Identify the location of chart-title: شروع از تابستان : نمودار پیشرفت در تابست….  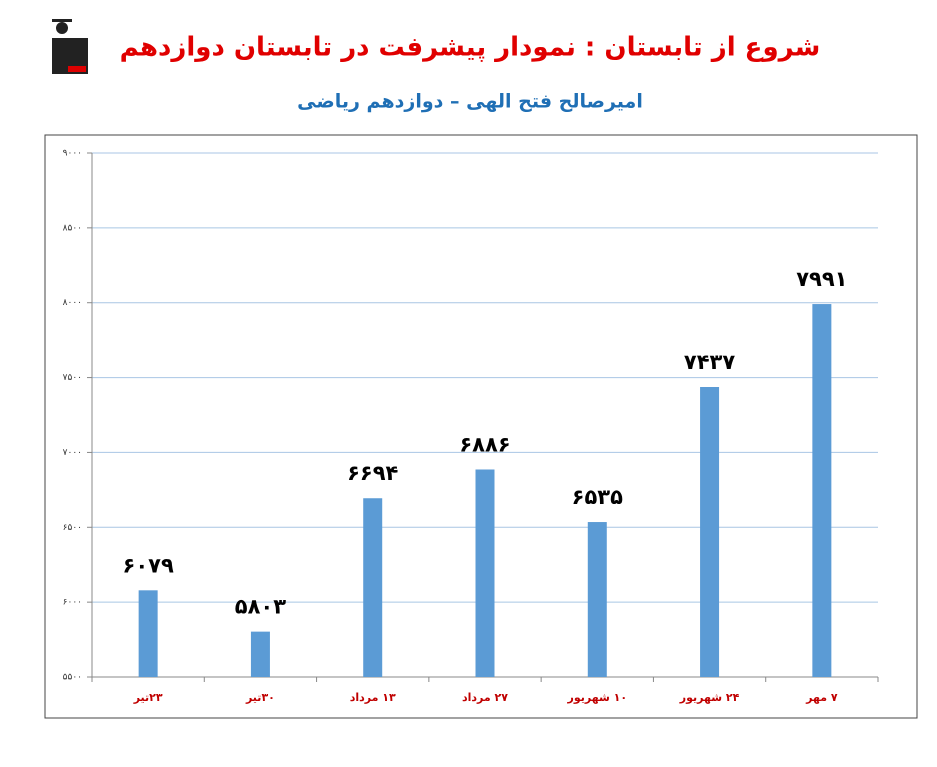
(470, 48).